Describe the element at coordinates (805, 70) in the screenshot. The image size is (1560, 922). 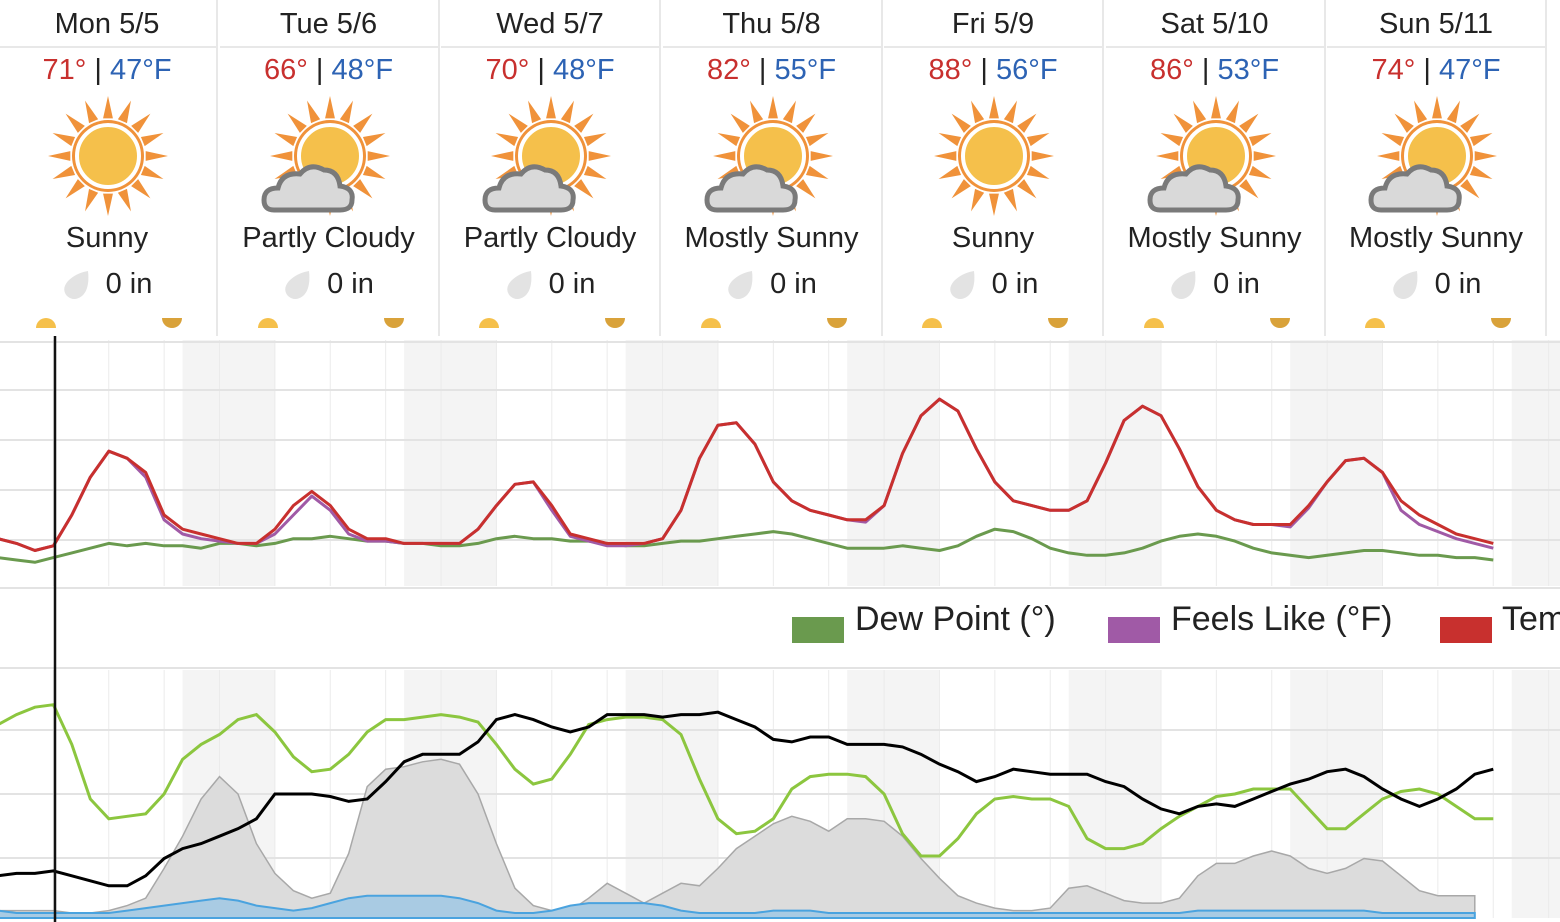
I see `low-temp: 55°F` at that location.